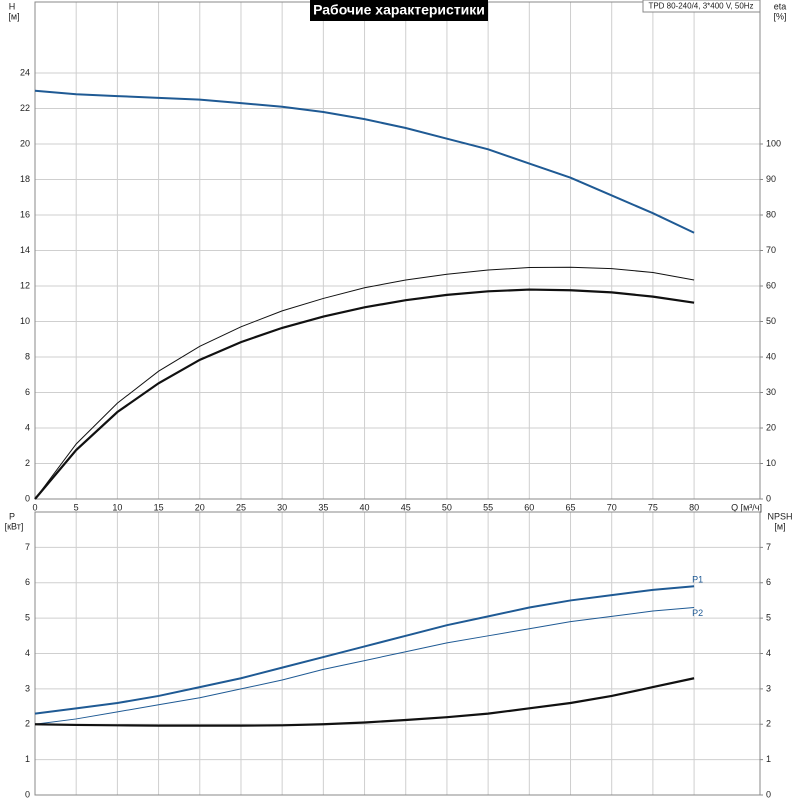 This screenshot has width=800, height=800. Describe the element at coordinates (25, 108) in the screenshot. I see `y-tick-label: 22` at that location.